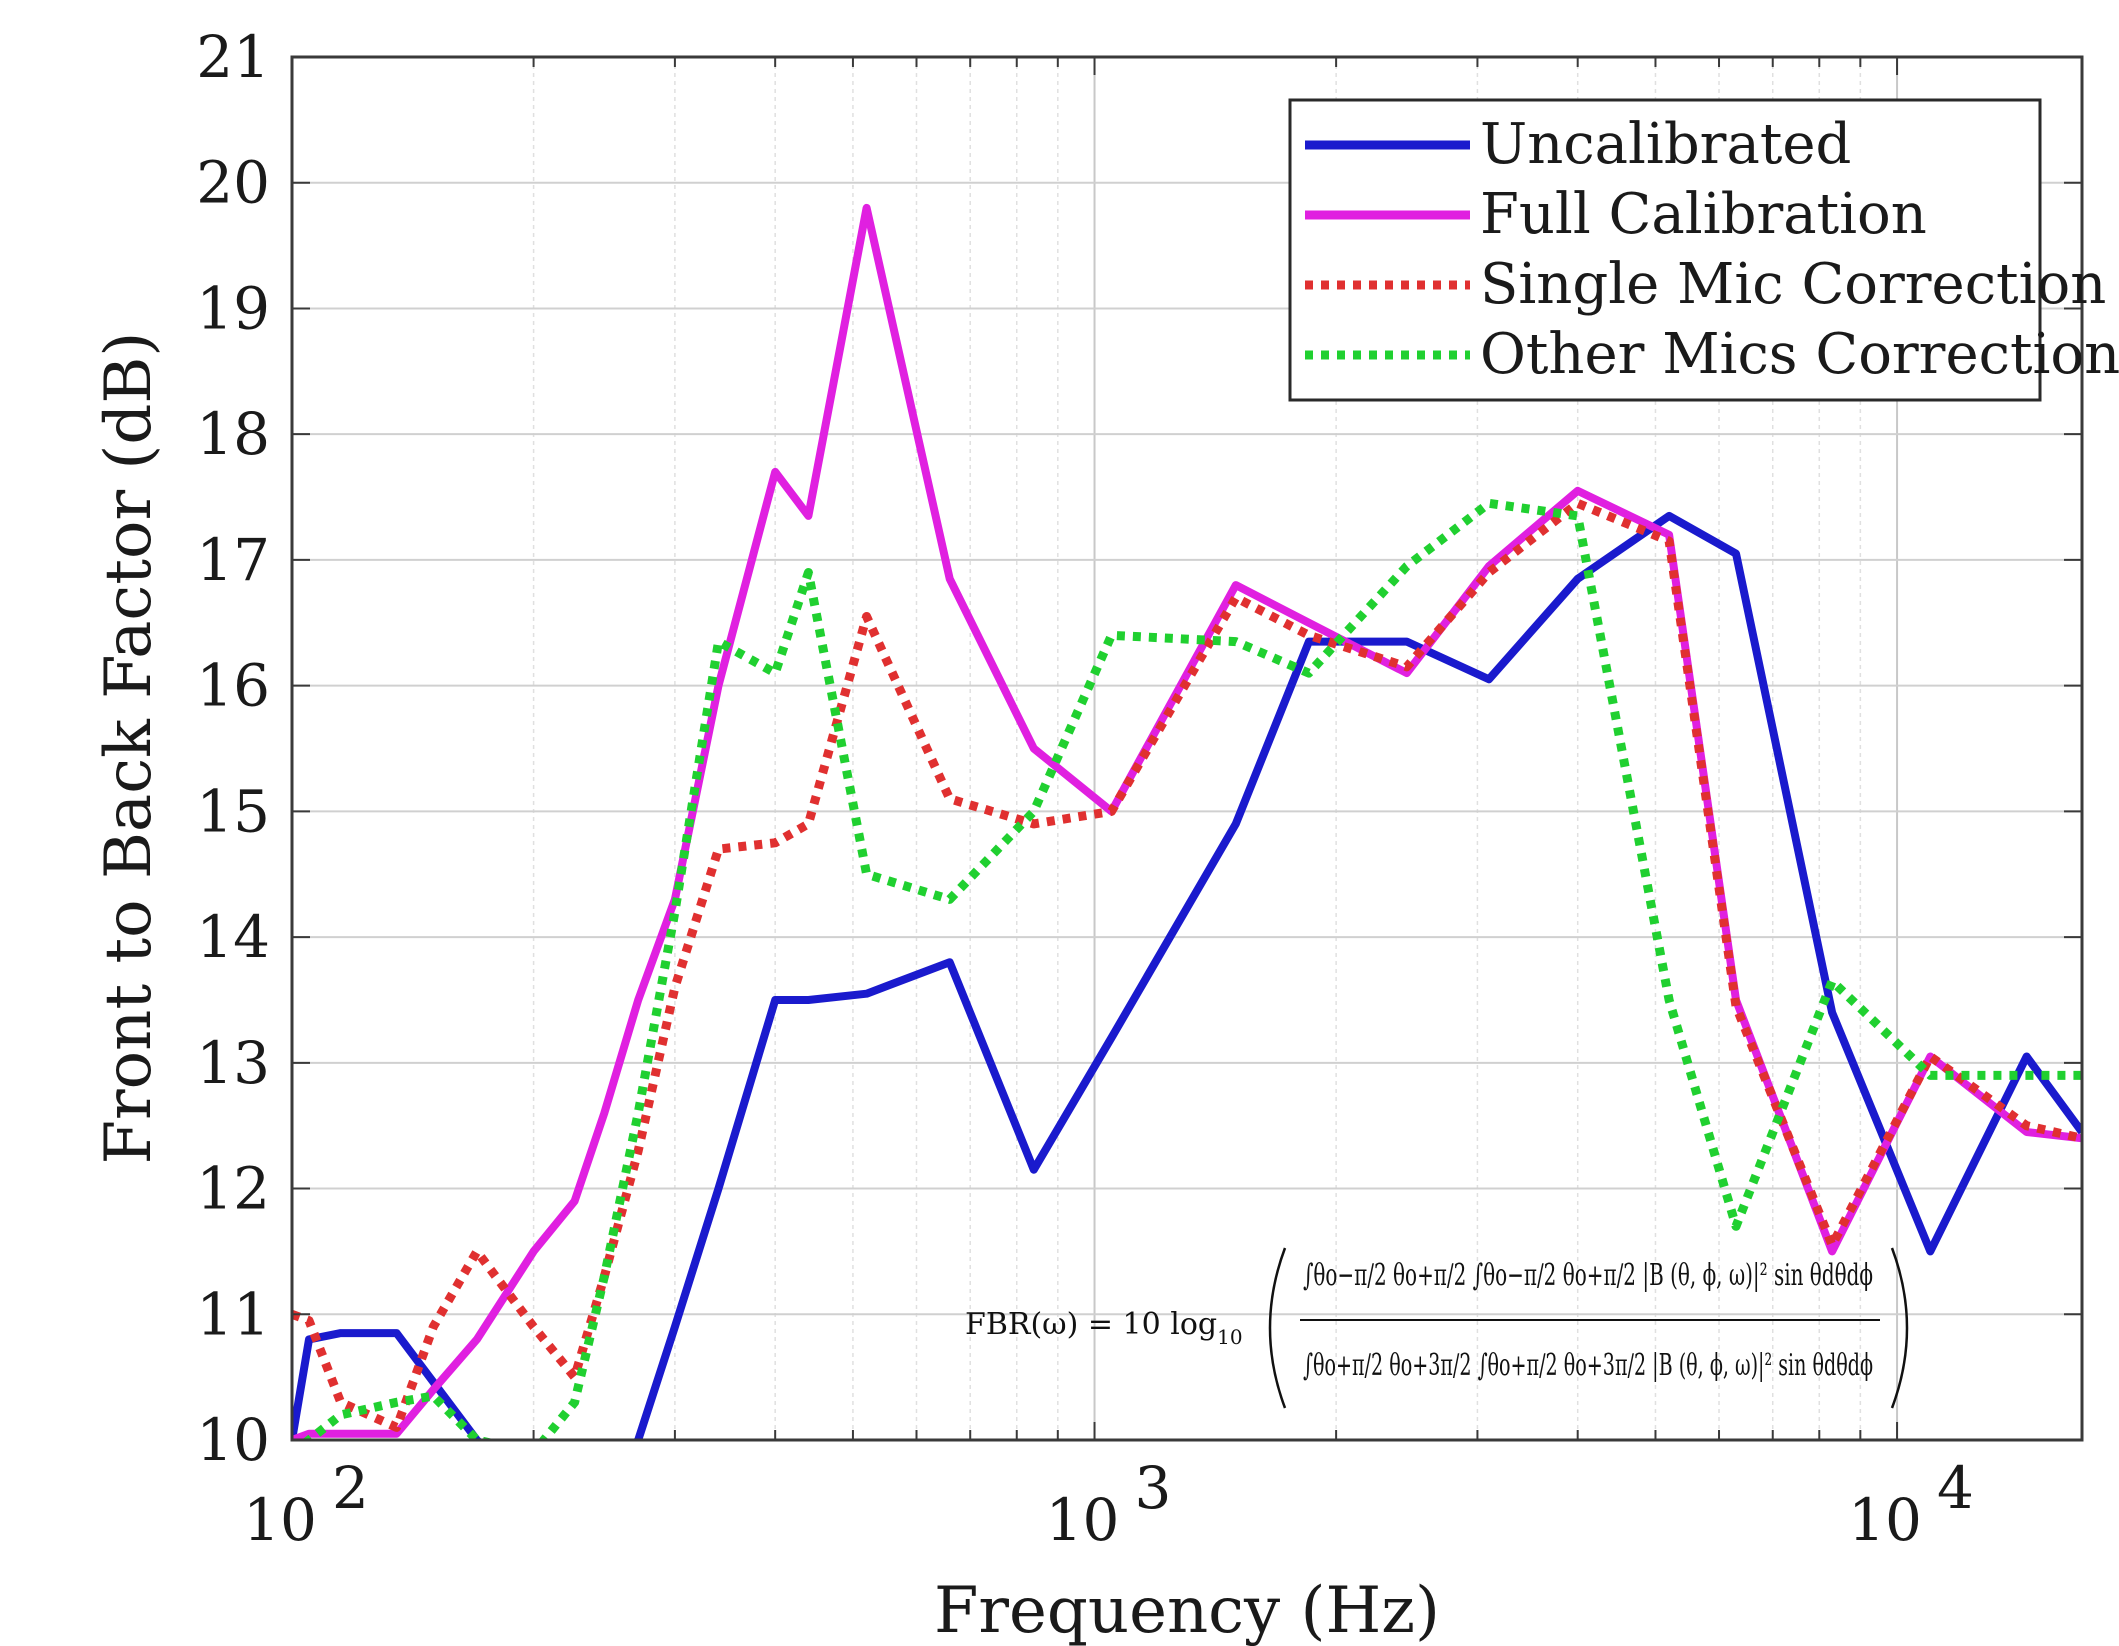 This screenshot has width=2119, height=1646. Describe the element at coordinates (233, 937) in the screenshot. I see `y-tick-label: 14` at that location.